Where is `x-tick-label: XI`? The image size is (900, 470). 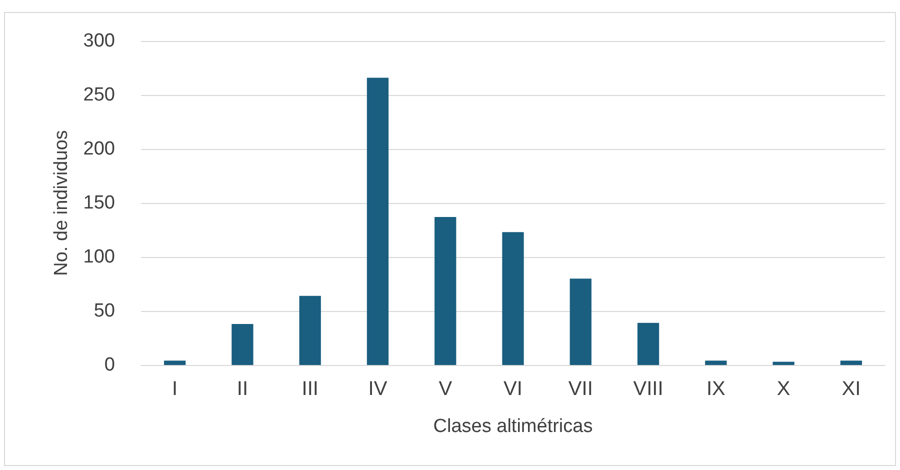 x-tick-label: XI is located at coordinates (851, 389).